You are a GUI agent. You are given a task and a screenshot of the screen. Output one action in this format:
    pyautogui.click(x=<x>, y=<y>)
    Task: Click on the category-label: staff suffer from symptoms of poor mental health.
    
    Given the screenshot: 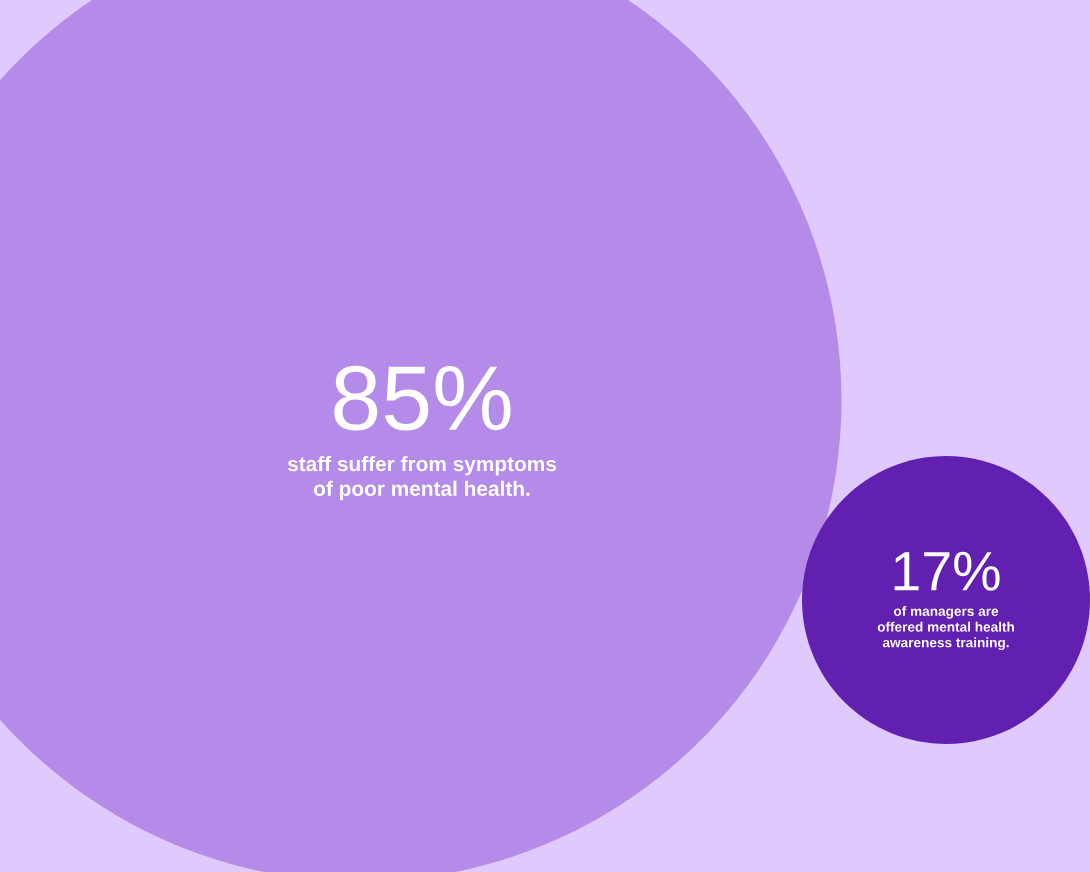 What is the action you would take?
    pyautogui.click(x=422, y=478)
    